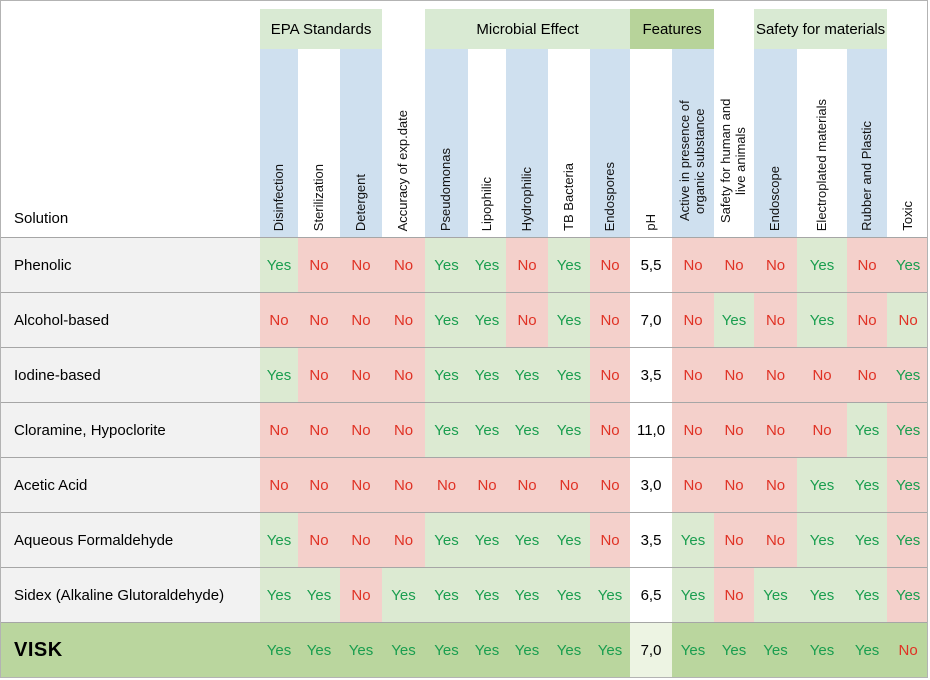 The image size is (930, 680). I want to click on ph-cell-ph: 7,0, so click(651, 320).